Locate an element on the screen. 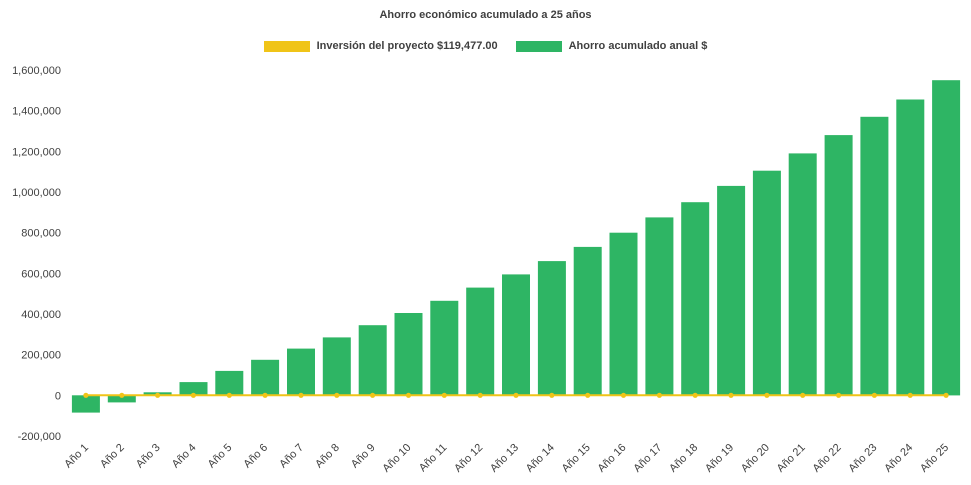  legend-swatch-savings-icon is located at coordinates (538, 46).